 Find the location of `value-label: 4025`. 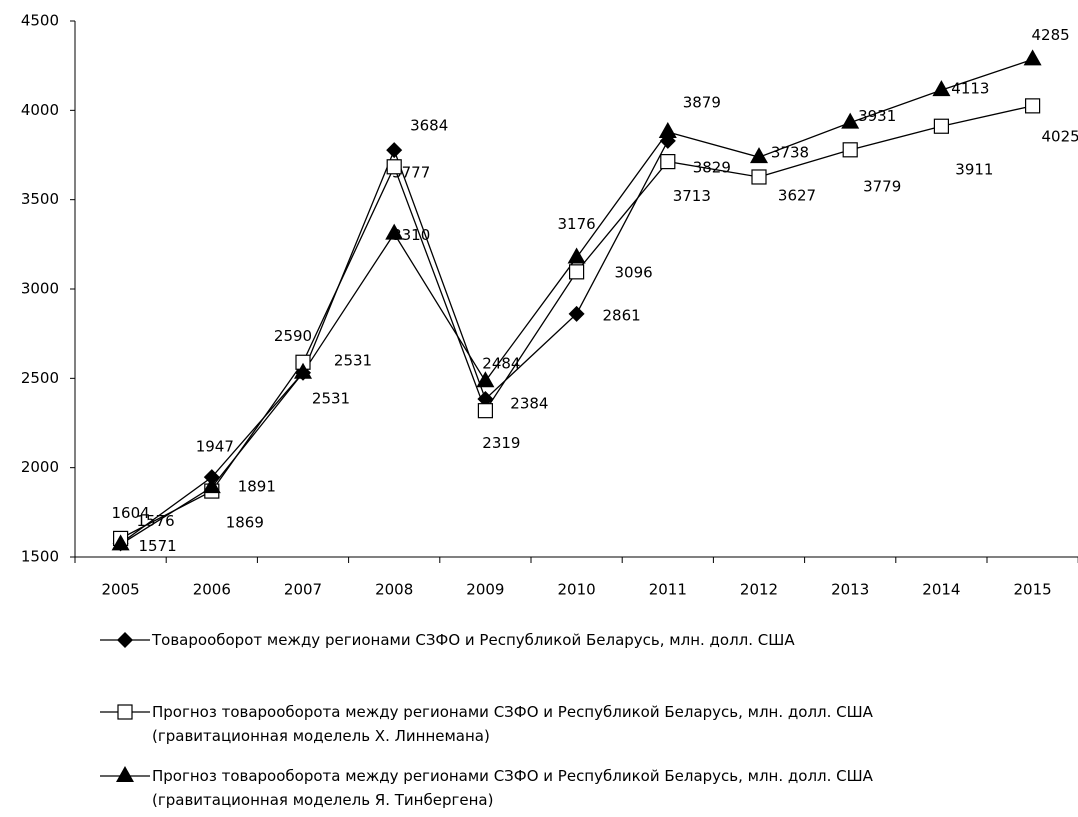

value-label: 4025 is located at coordinates (1060, 136).